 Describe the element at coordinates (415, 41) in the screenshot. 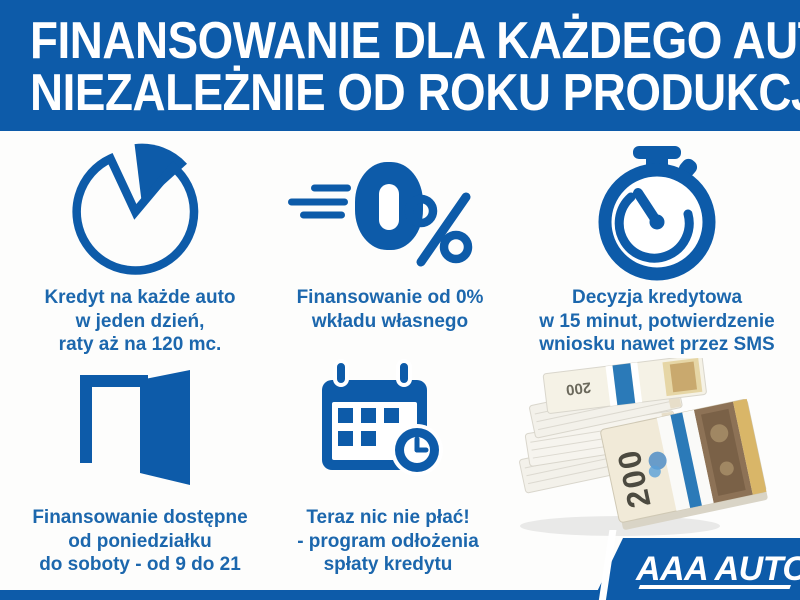

I see `headline-line-1: FINANSOWANIE DLA KAŻDEGO AUTA` at that location.